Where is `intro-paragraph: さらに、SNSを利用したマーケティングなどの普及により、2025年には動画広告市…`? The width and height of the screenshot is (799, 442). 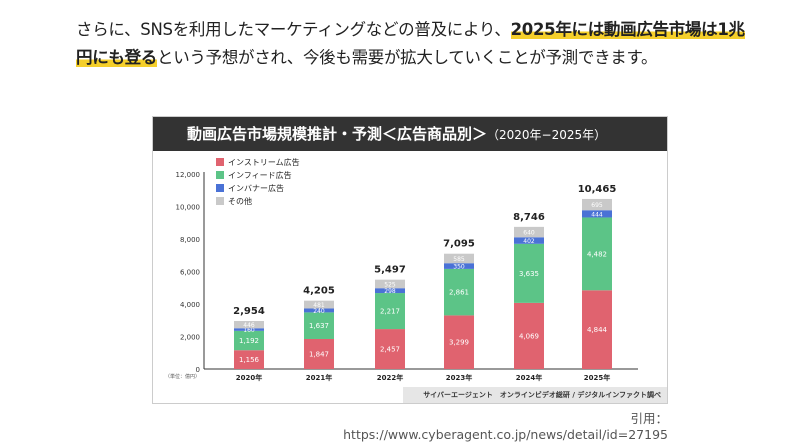 intro-paragraph: さらに、SNSを利用したマーケティングなどの普及により、2025年には動画広告市… is located at coordinates (411, 44).